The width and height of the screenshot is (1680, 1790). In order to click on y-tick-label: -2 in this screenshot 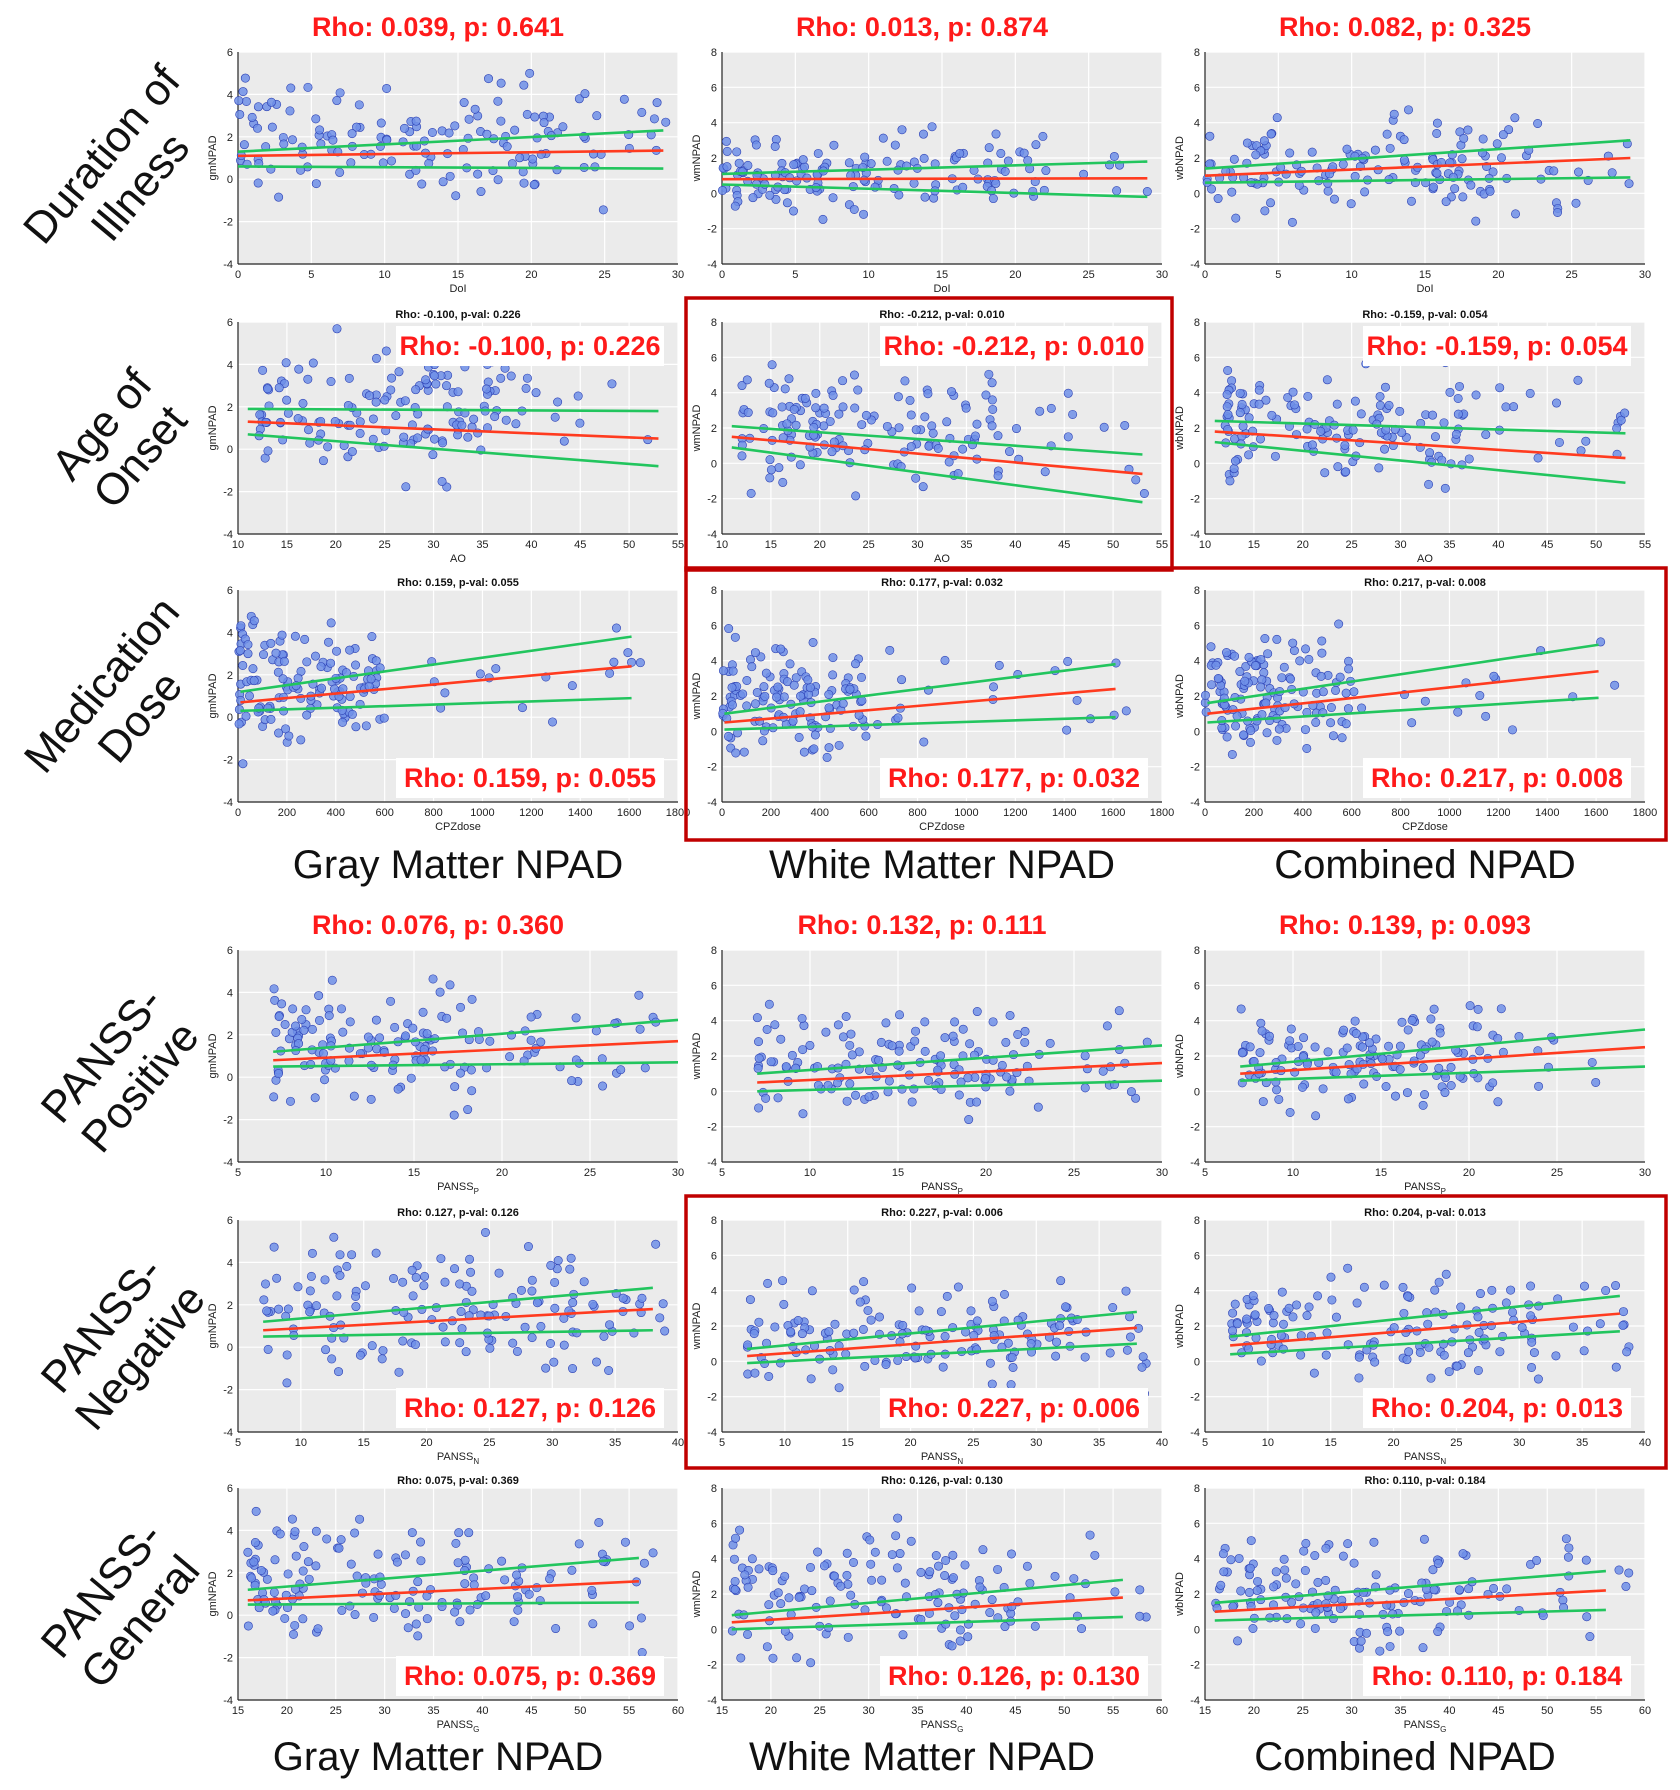, I will do `click(1195, 768)`.